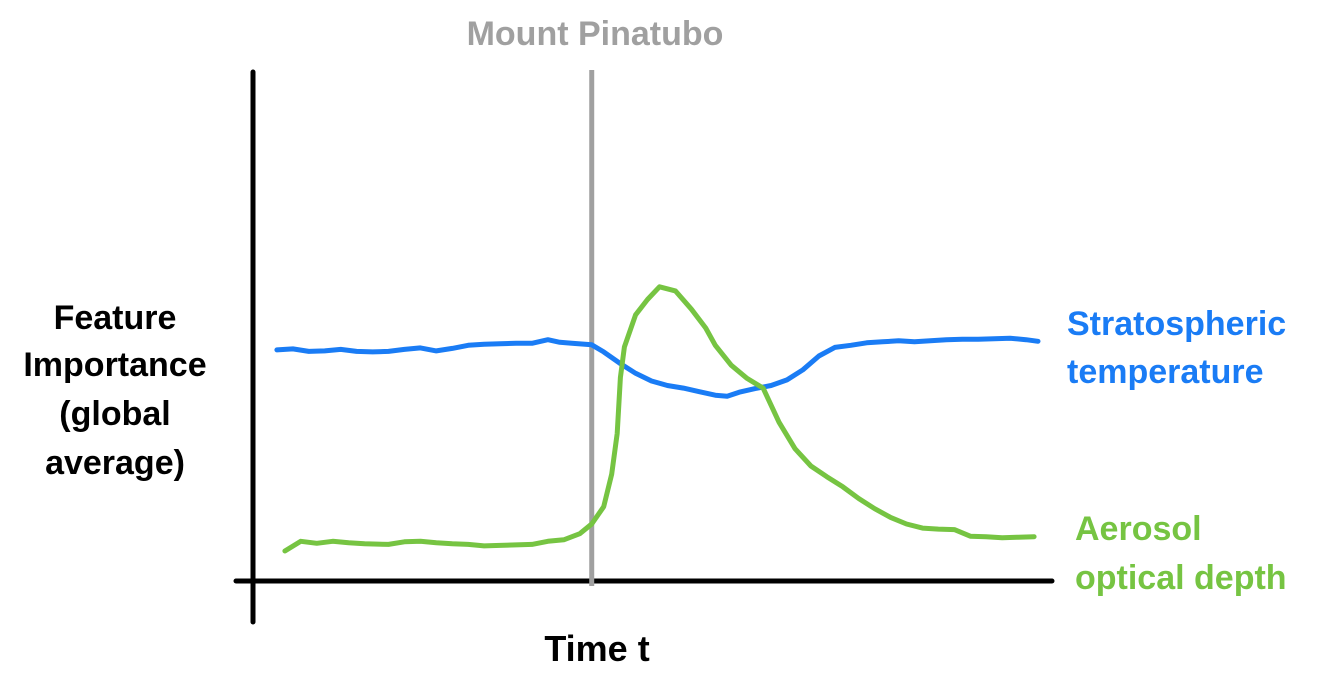 This screenshot has width=1335, height=678. Describe the element at coordinates (114, 414) in the screenshot. I see `y-axis-label-line-3: (global` at that location.